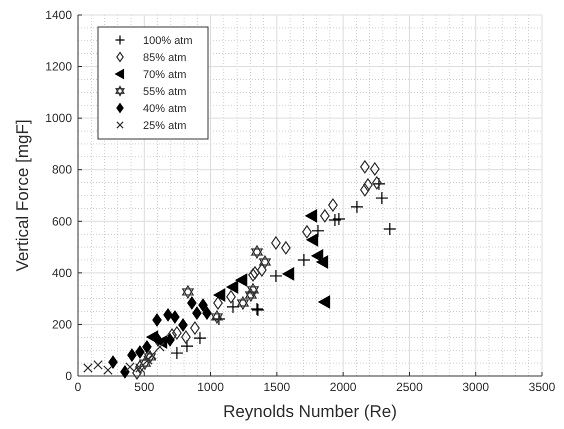 This screenshot has height=429, width=564. What do you see at coordinates (78, 387) in the screenshot?
I see `x-tick-label: 0` at bounding box center [78, 387].